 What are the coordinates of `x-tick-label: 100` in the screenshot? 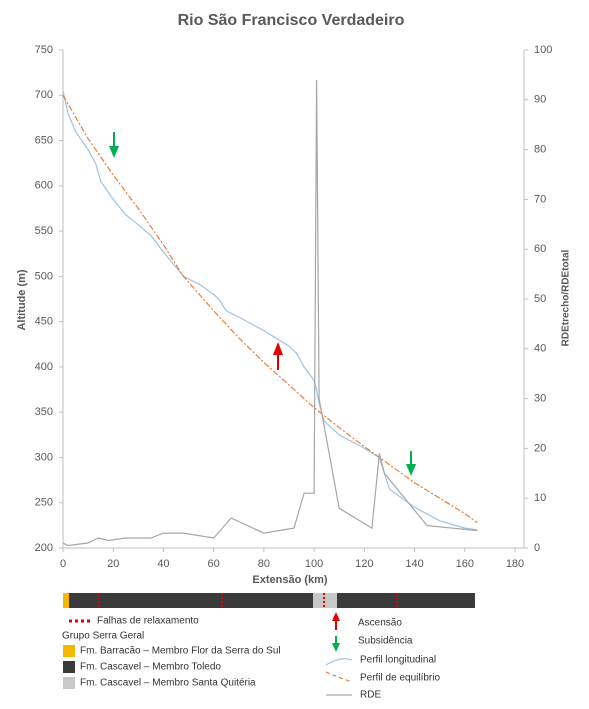 It's located at (314, 564).